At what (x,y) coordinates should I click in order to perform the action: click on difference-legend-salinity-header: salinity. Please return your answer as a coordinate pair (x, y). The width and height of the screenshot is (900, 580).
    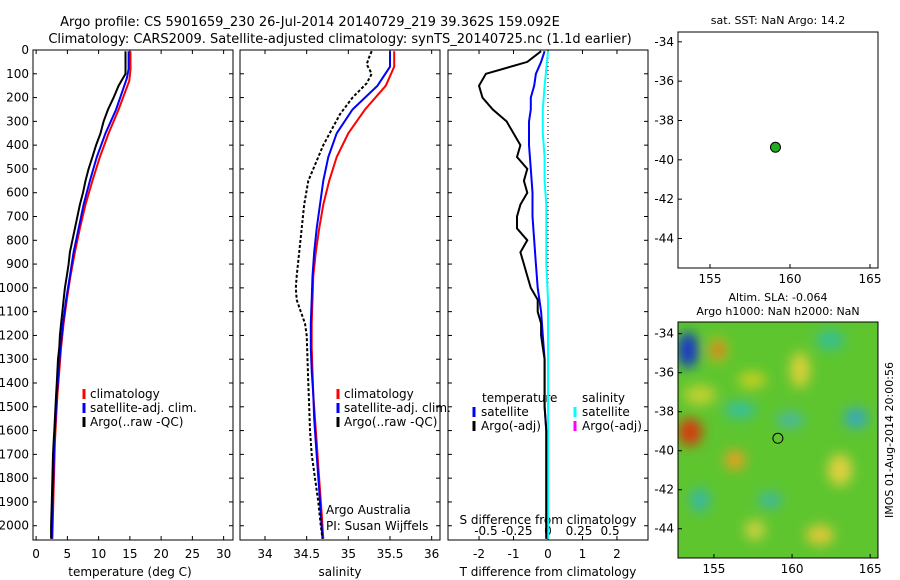
    Looking at the image, I should click on (603, 398).